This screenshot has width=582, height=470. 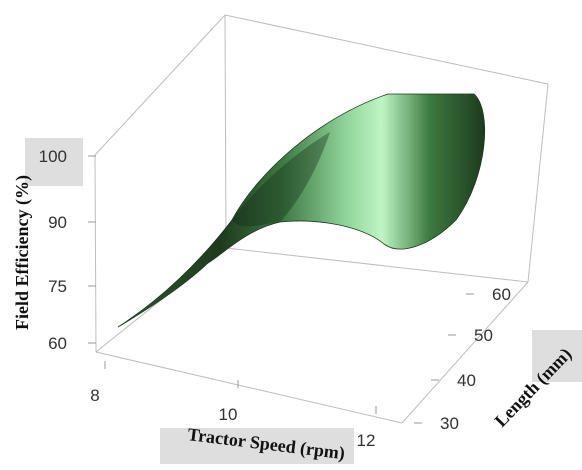 I want to click on surface-shading, so click(x=281, y=179).